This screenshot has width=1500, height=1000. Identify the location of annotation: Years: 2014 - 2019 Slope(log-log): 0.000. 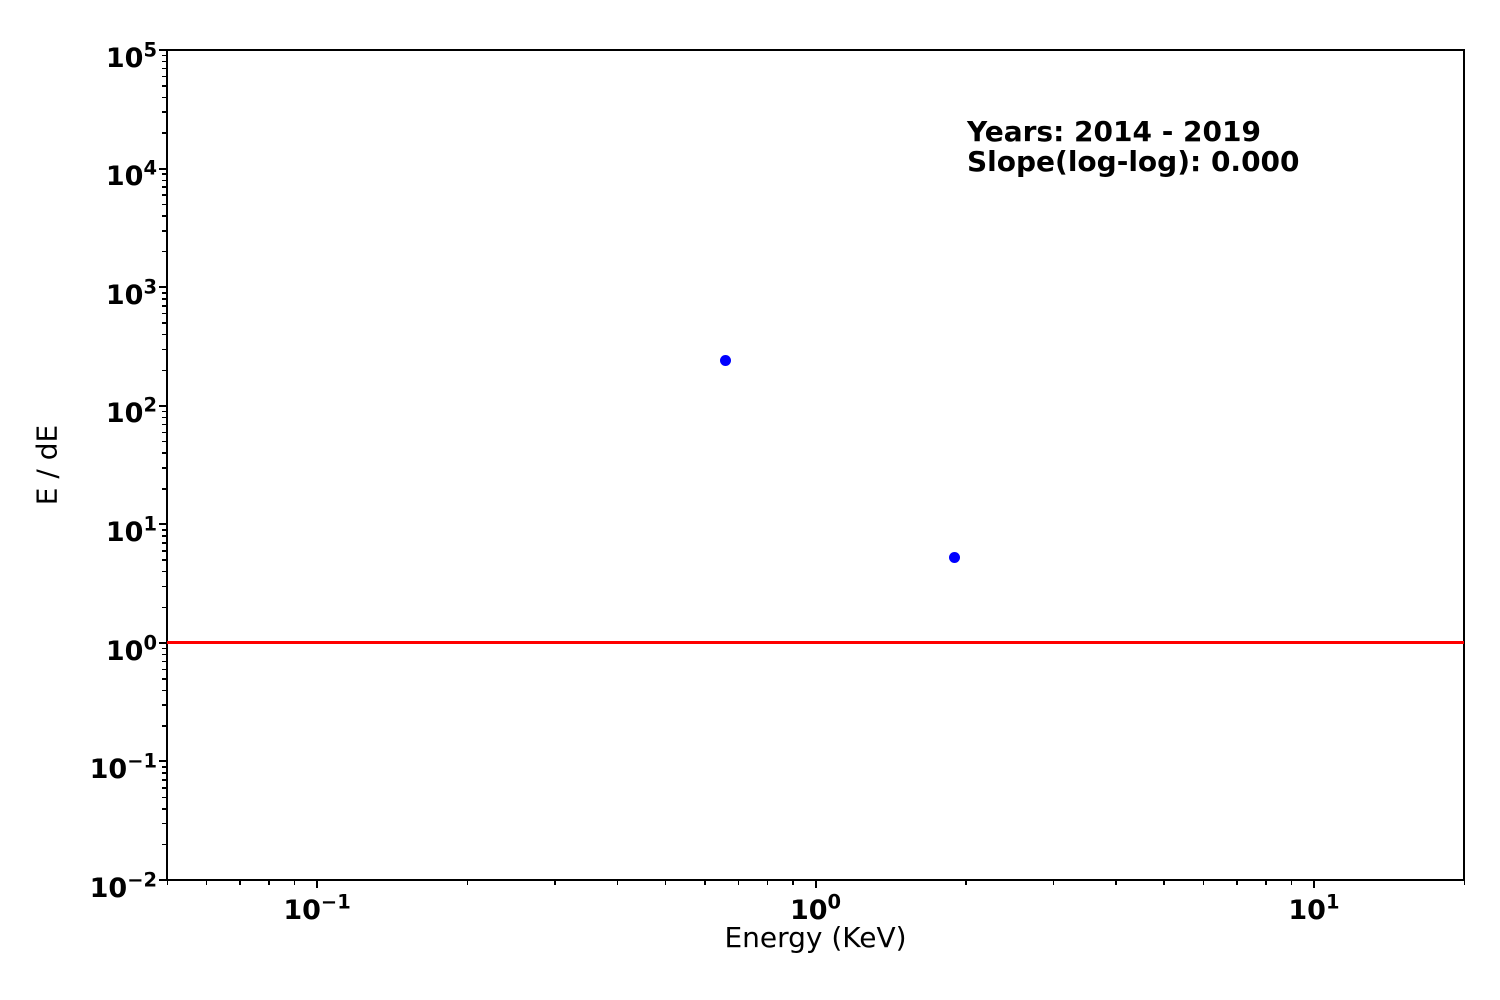
(1133, 147).